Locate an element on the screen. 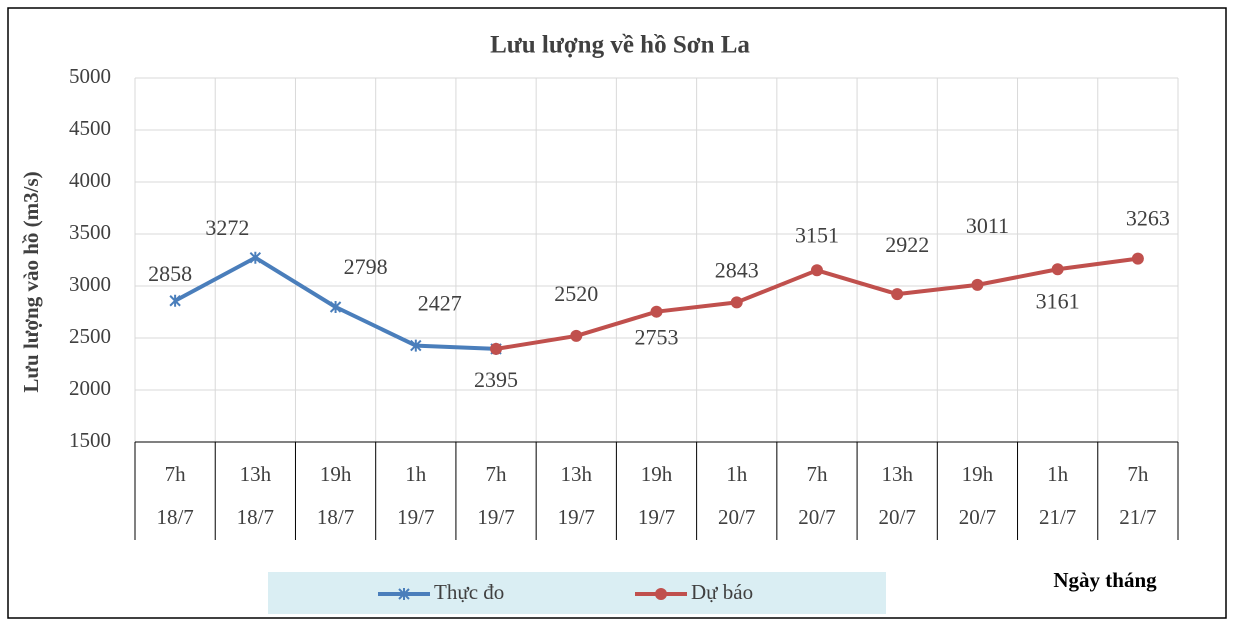  data-label: 2395 is located at coordinates (496, 379).